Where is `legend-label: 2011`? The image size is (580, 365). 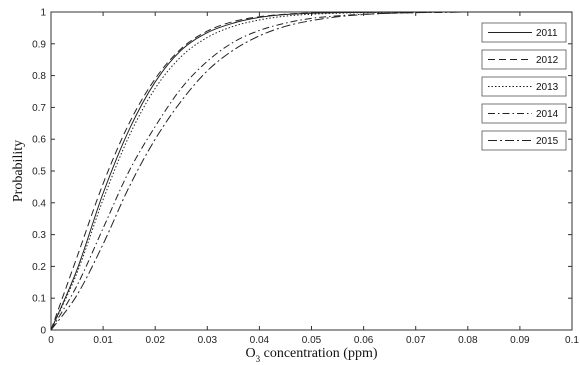
legend-label: 2011 is located at coordinates (547, 33).